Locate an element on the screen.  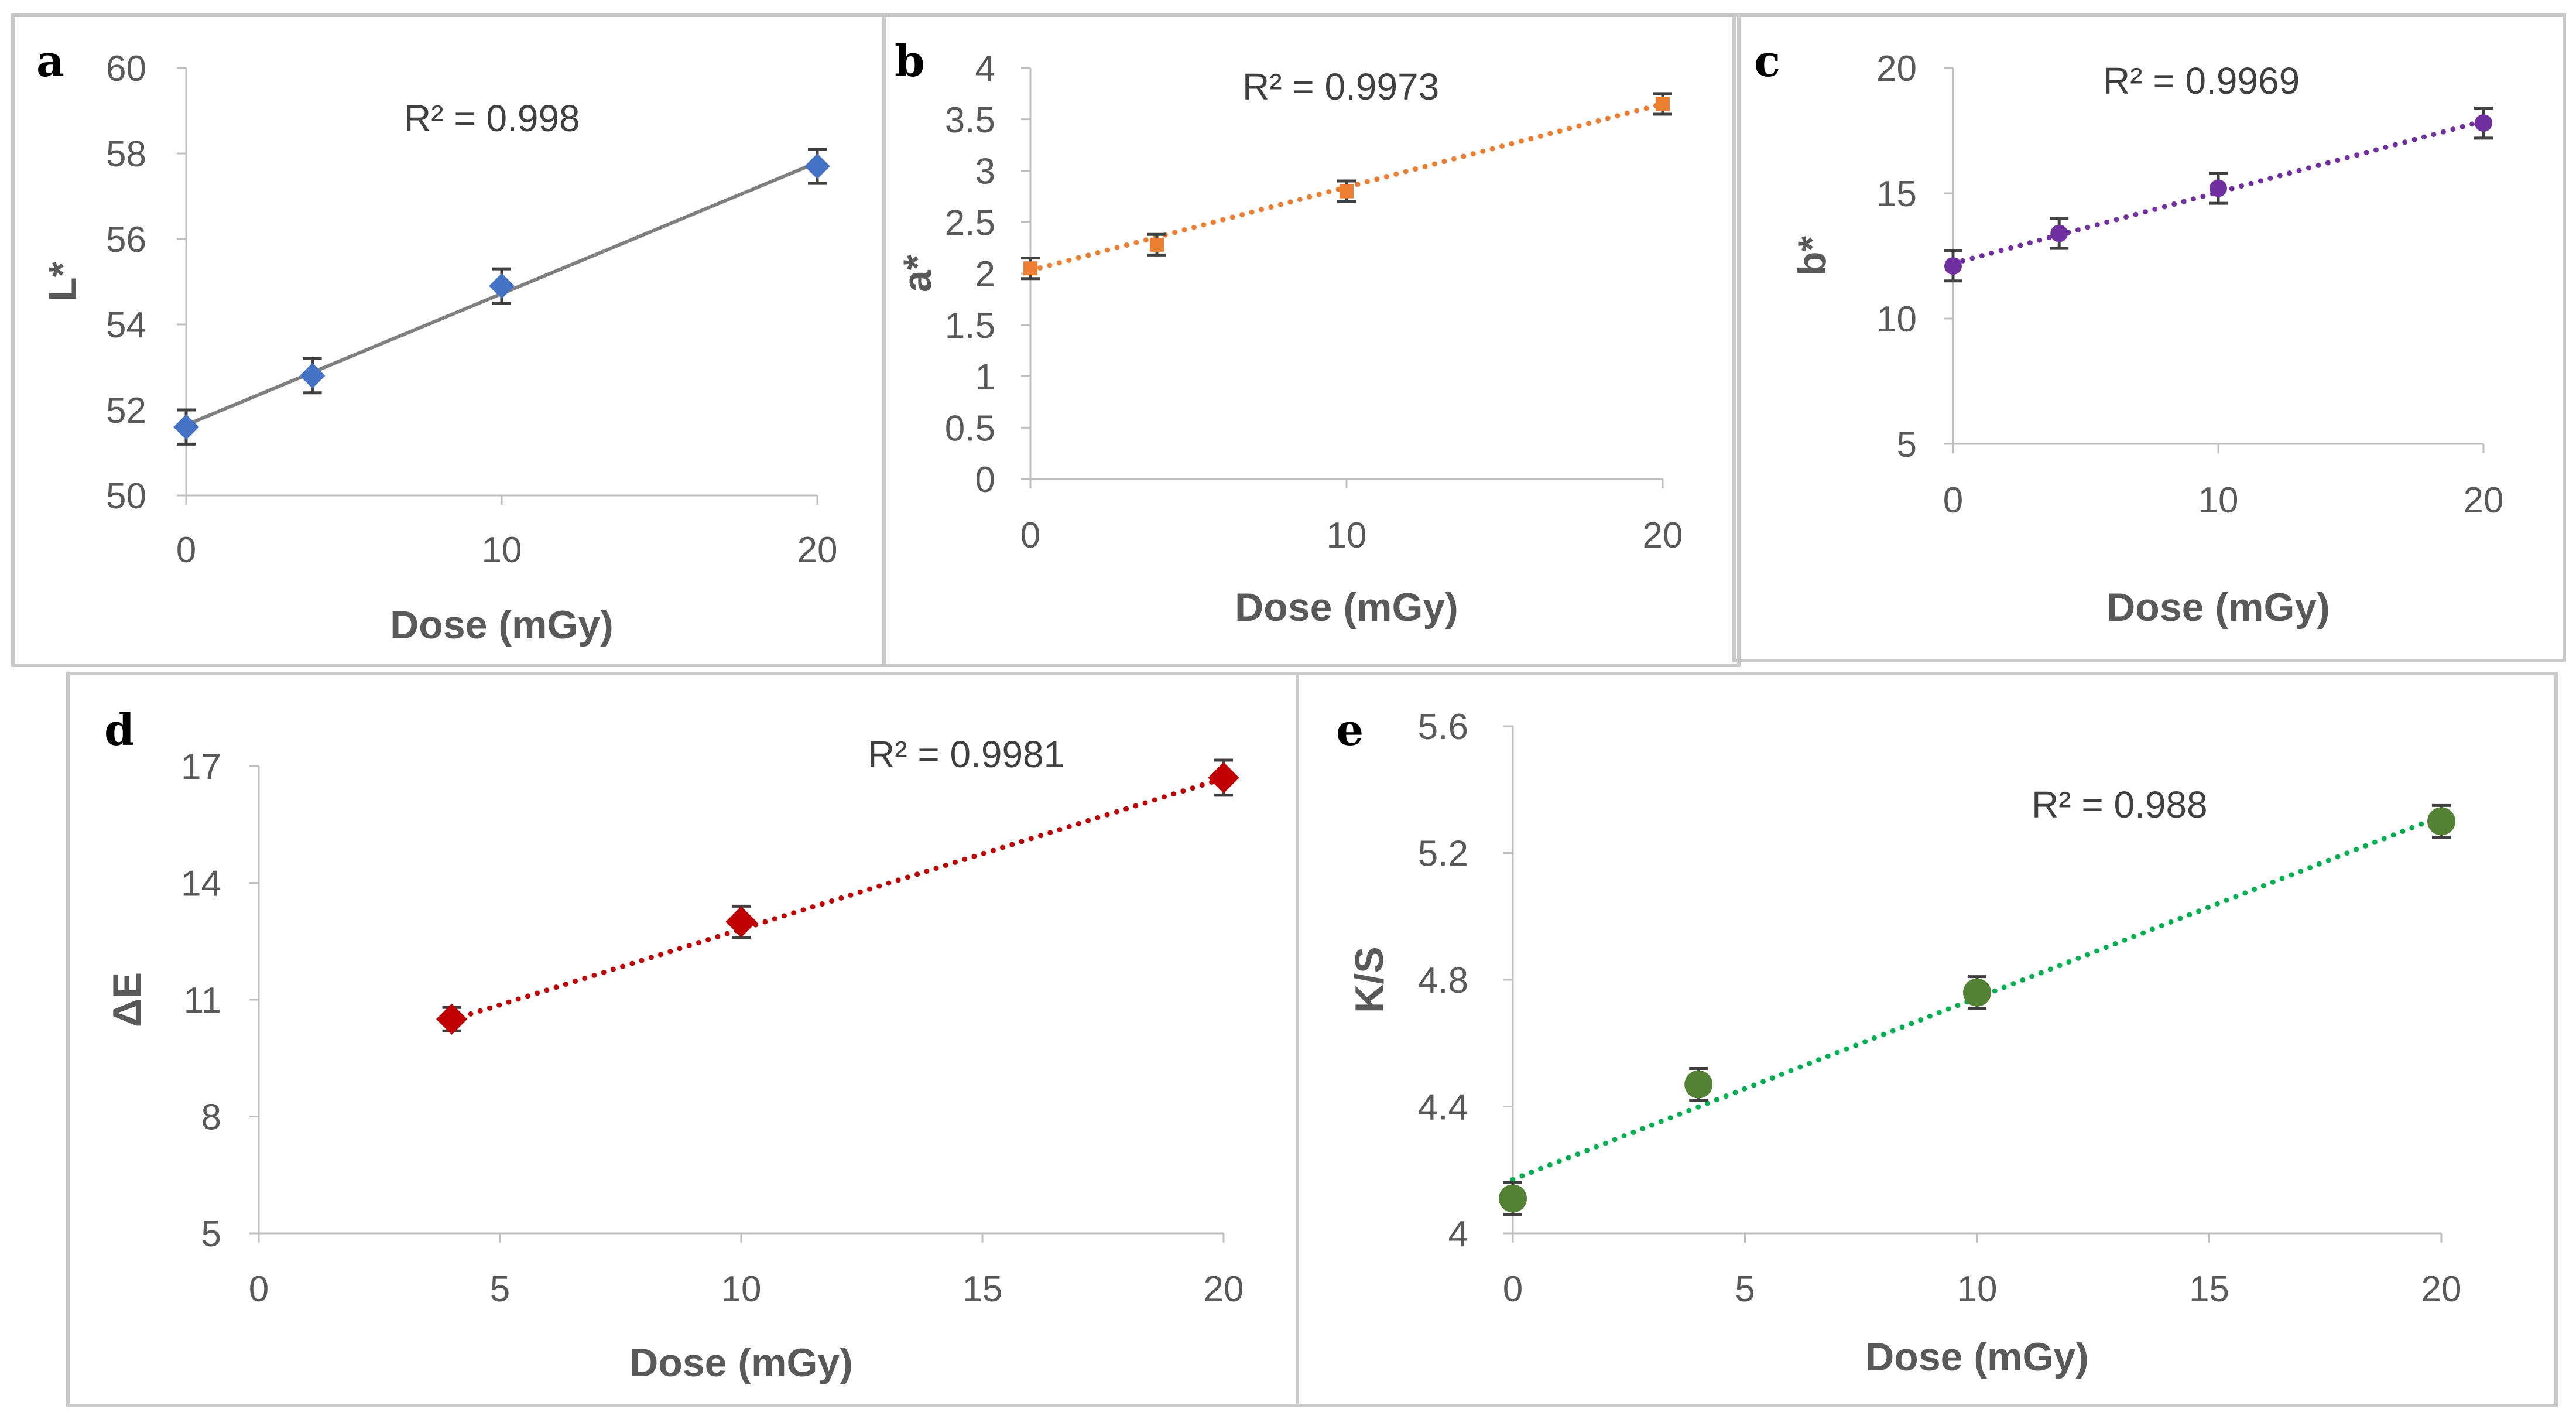
y-tick-label: 52 is located at coordinates (126, 411).